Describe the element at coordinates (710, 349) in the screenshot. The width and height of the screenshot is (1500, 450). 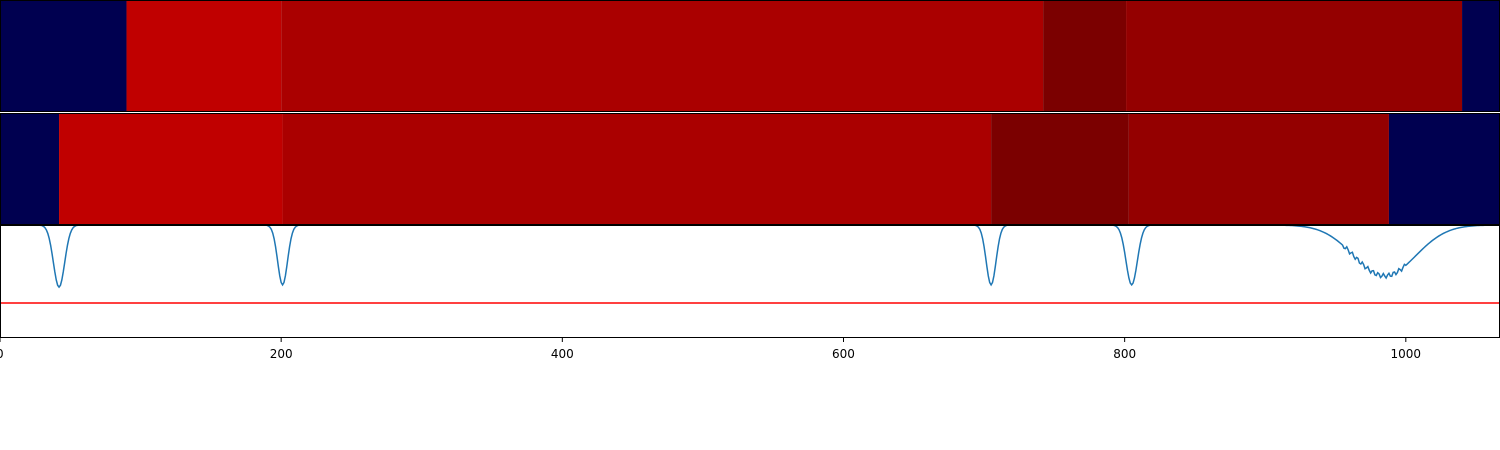
I see `x-axis: 0 200 400 600 800 1000` at that location.